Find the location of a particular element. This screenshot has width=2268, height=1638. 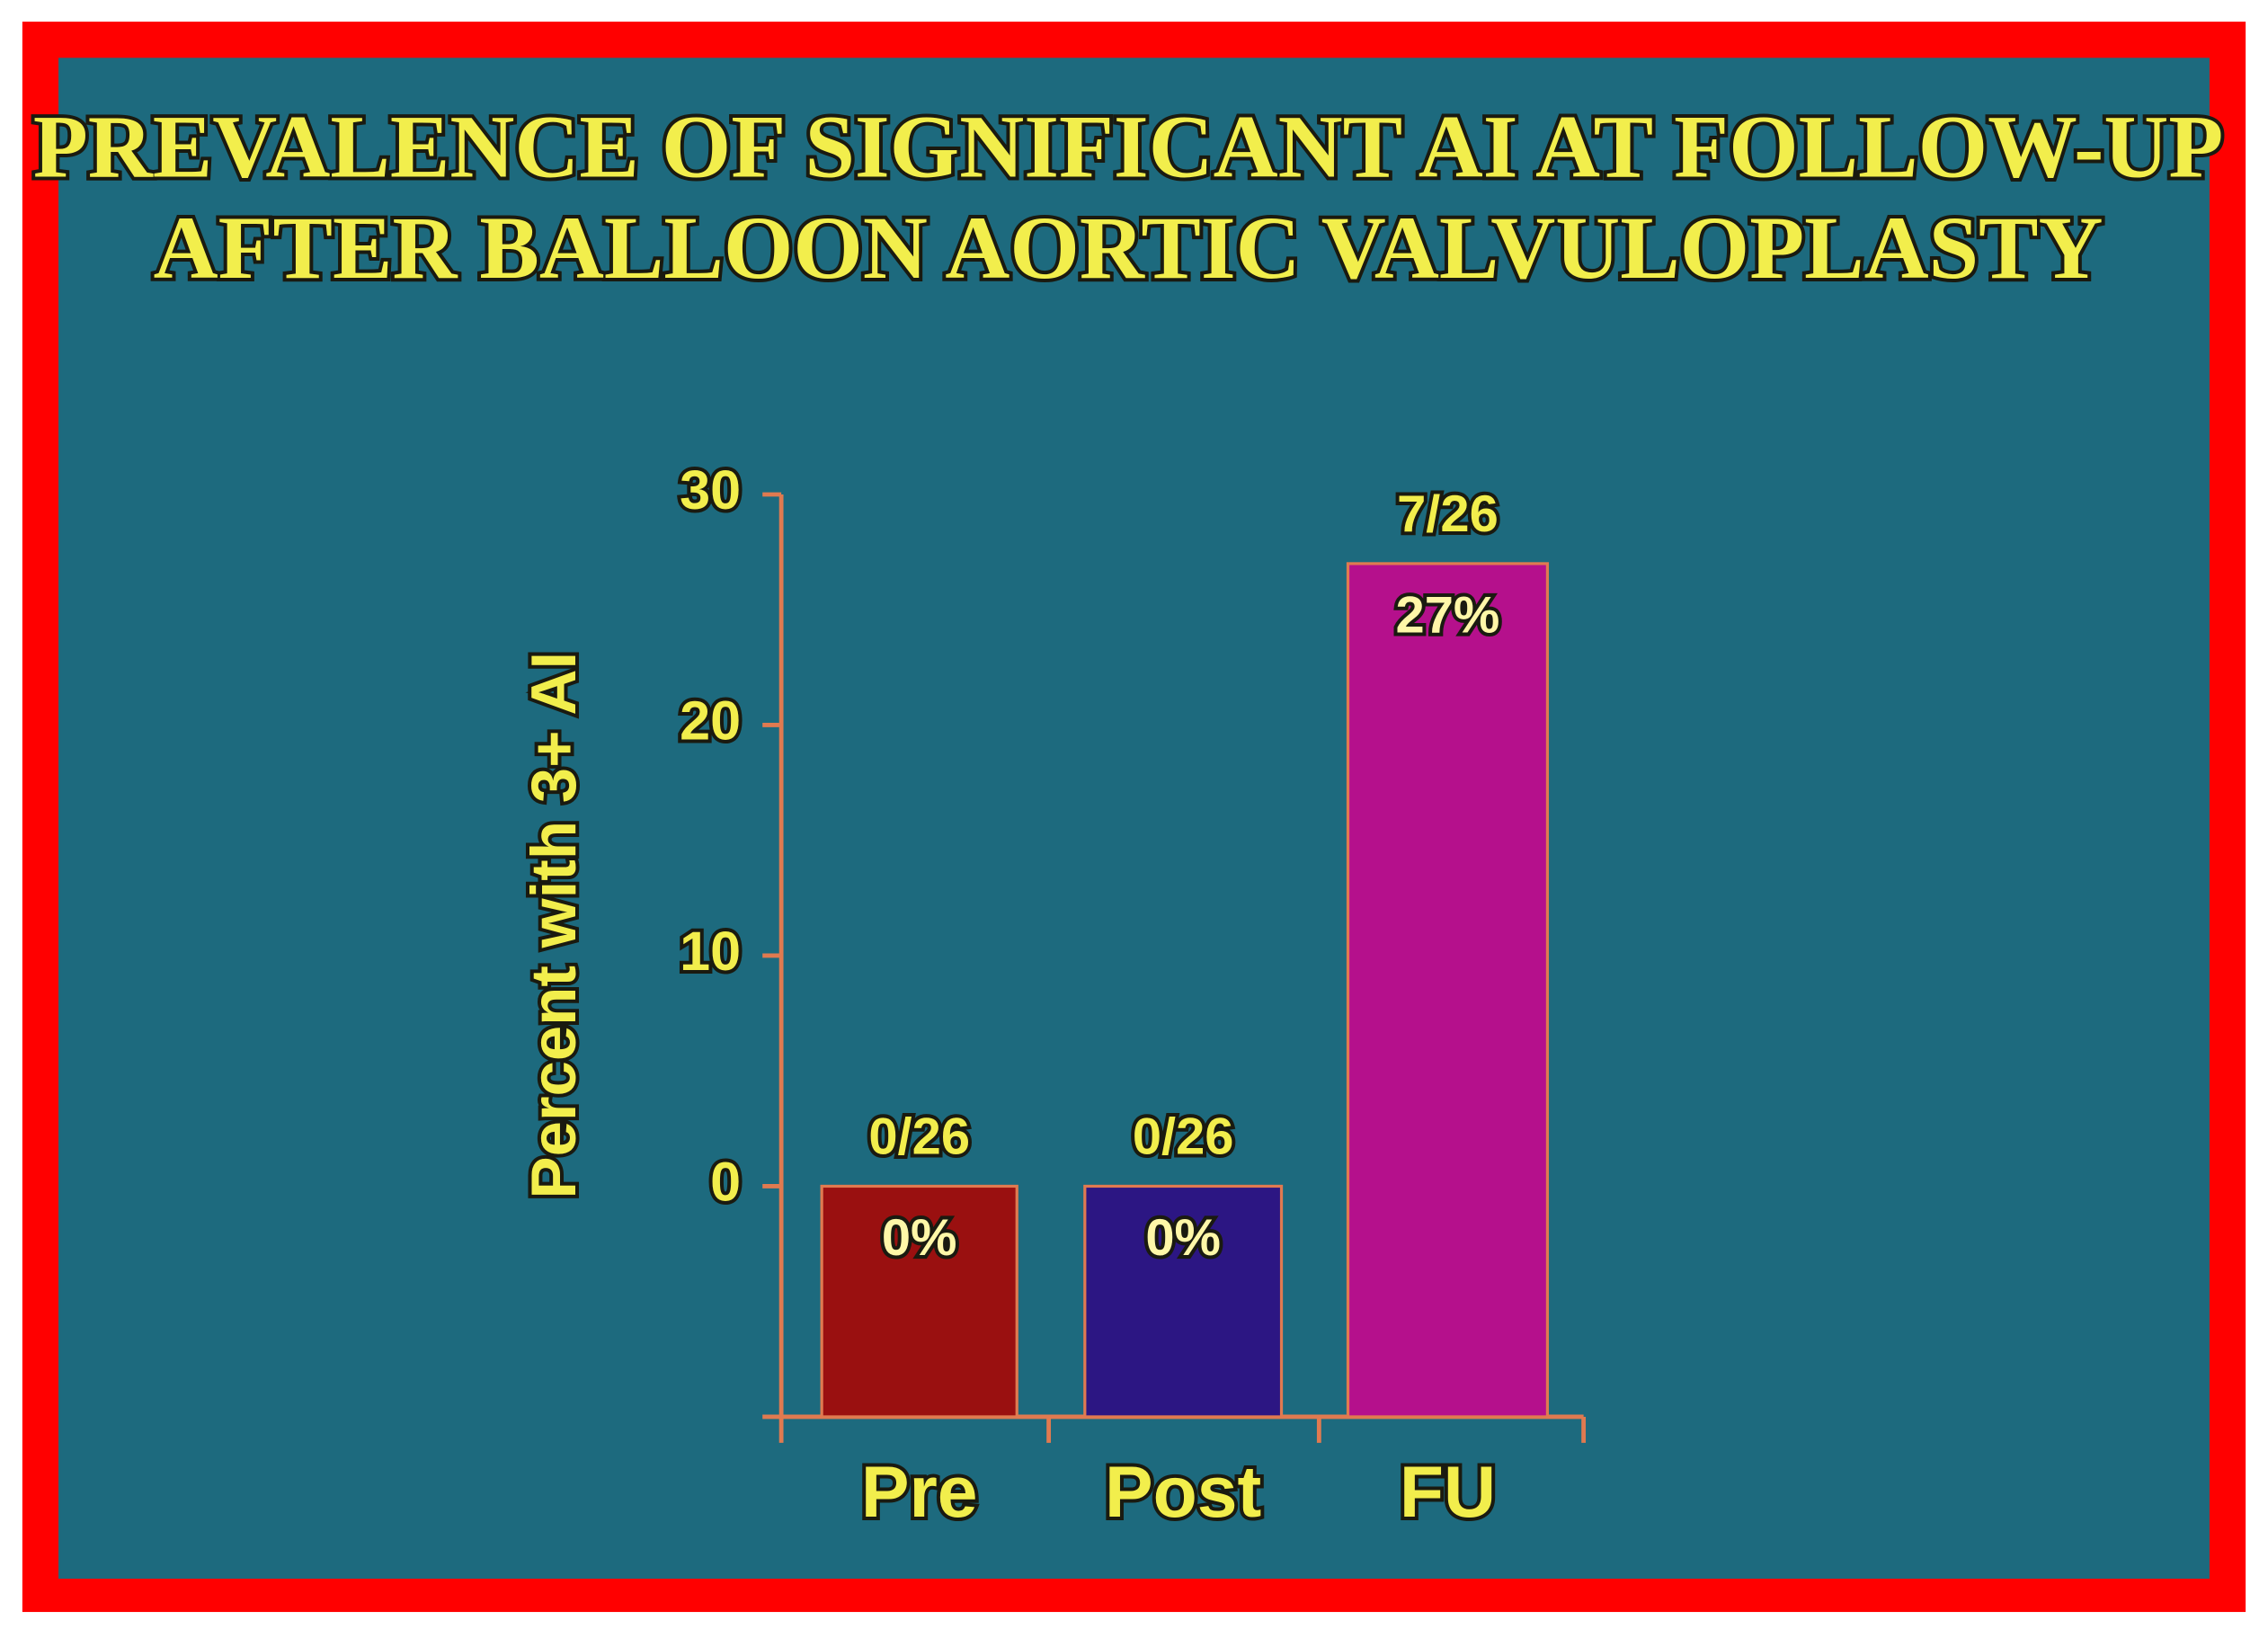

y-tick-label: 30 is located at coordinates (710, 490).